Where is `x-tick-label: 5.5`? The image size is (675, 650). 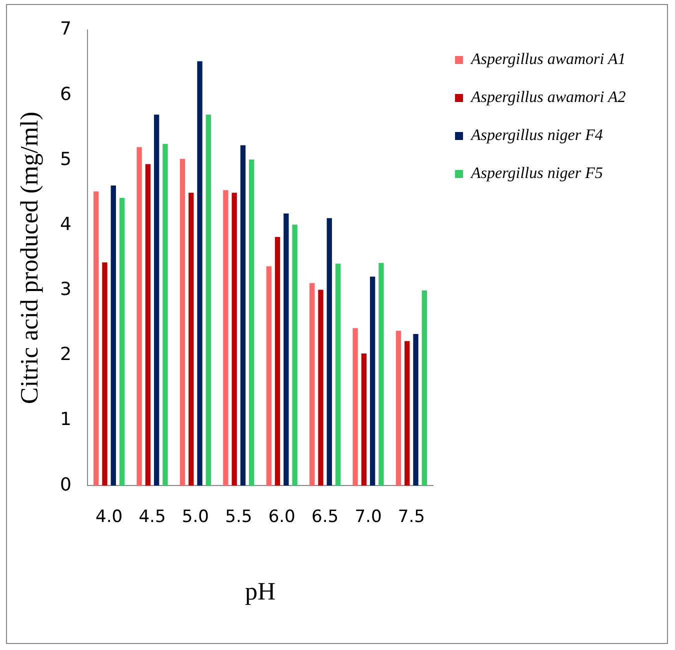 x-tick-label: 5.5 is located at coordinates (238, 517).